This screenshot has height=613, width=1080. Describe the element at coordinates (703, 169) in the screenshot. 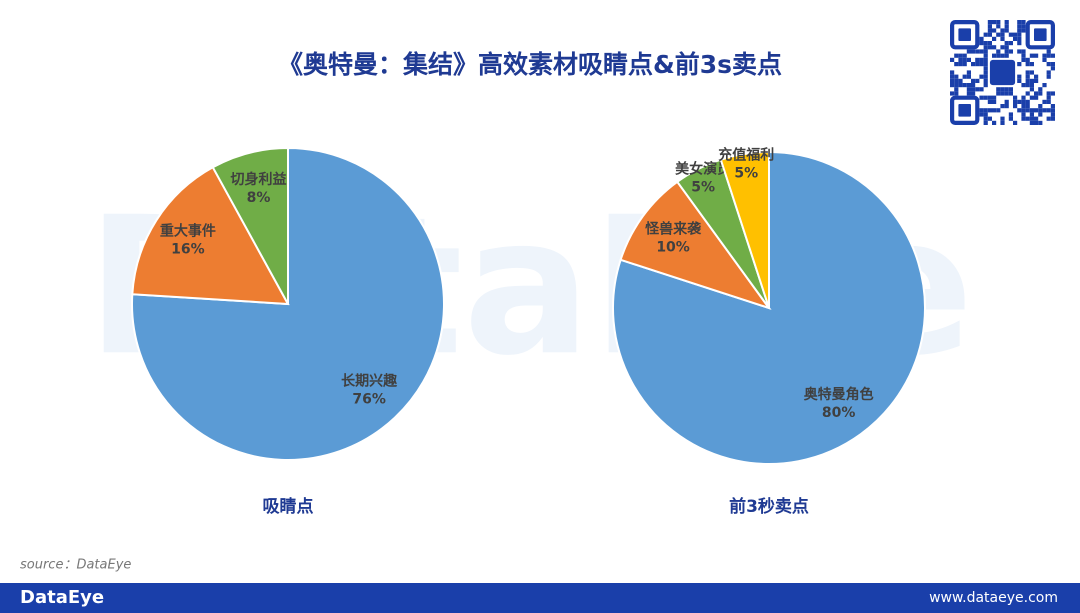

I see `slice-label: 美女演员` at that location.